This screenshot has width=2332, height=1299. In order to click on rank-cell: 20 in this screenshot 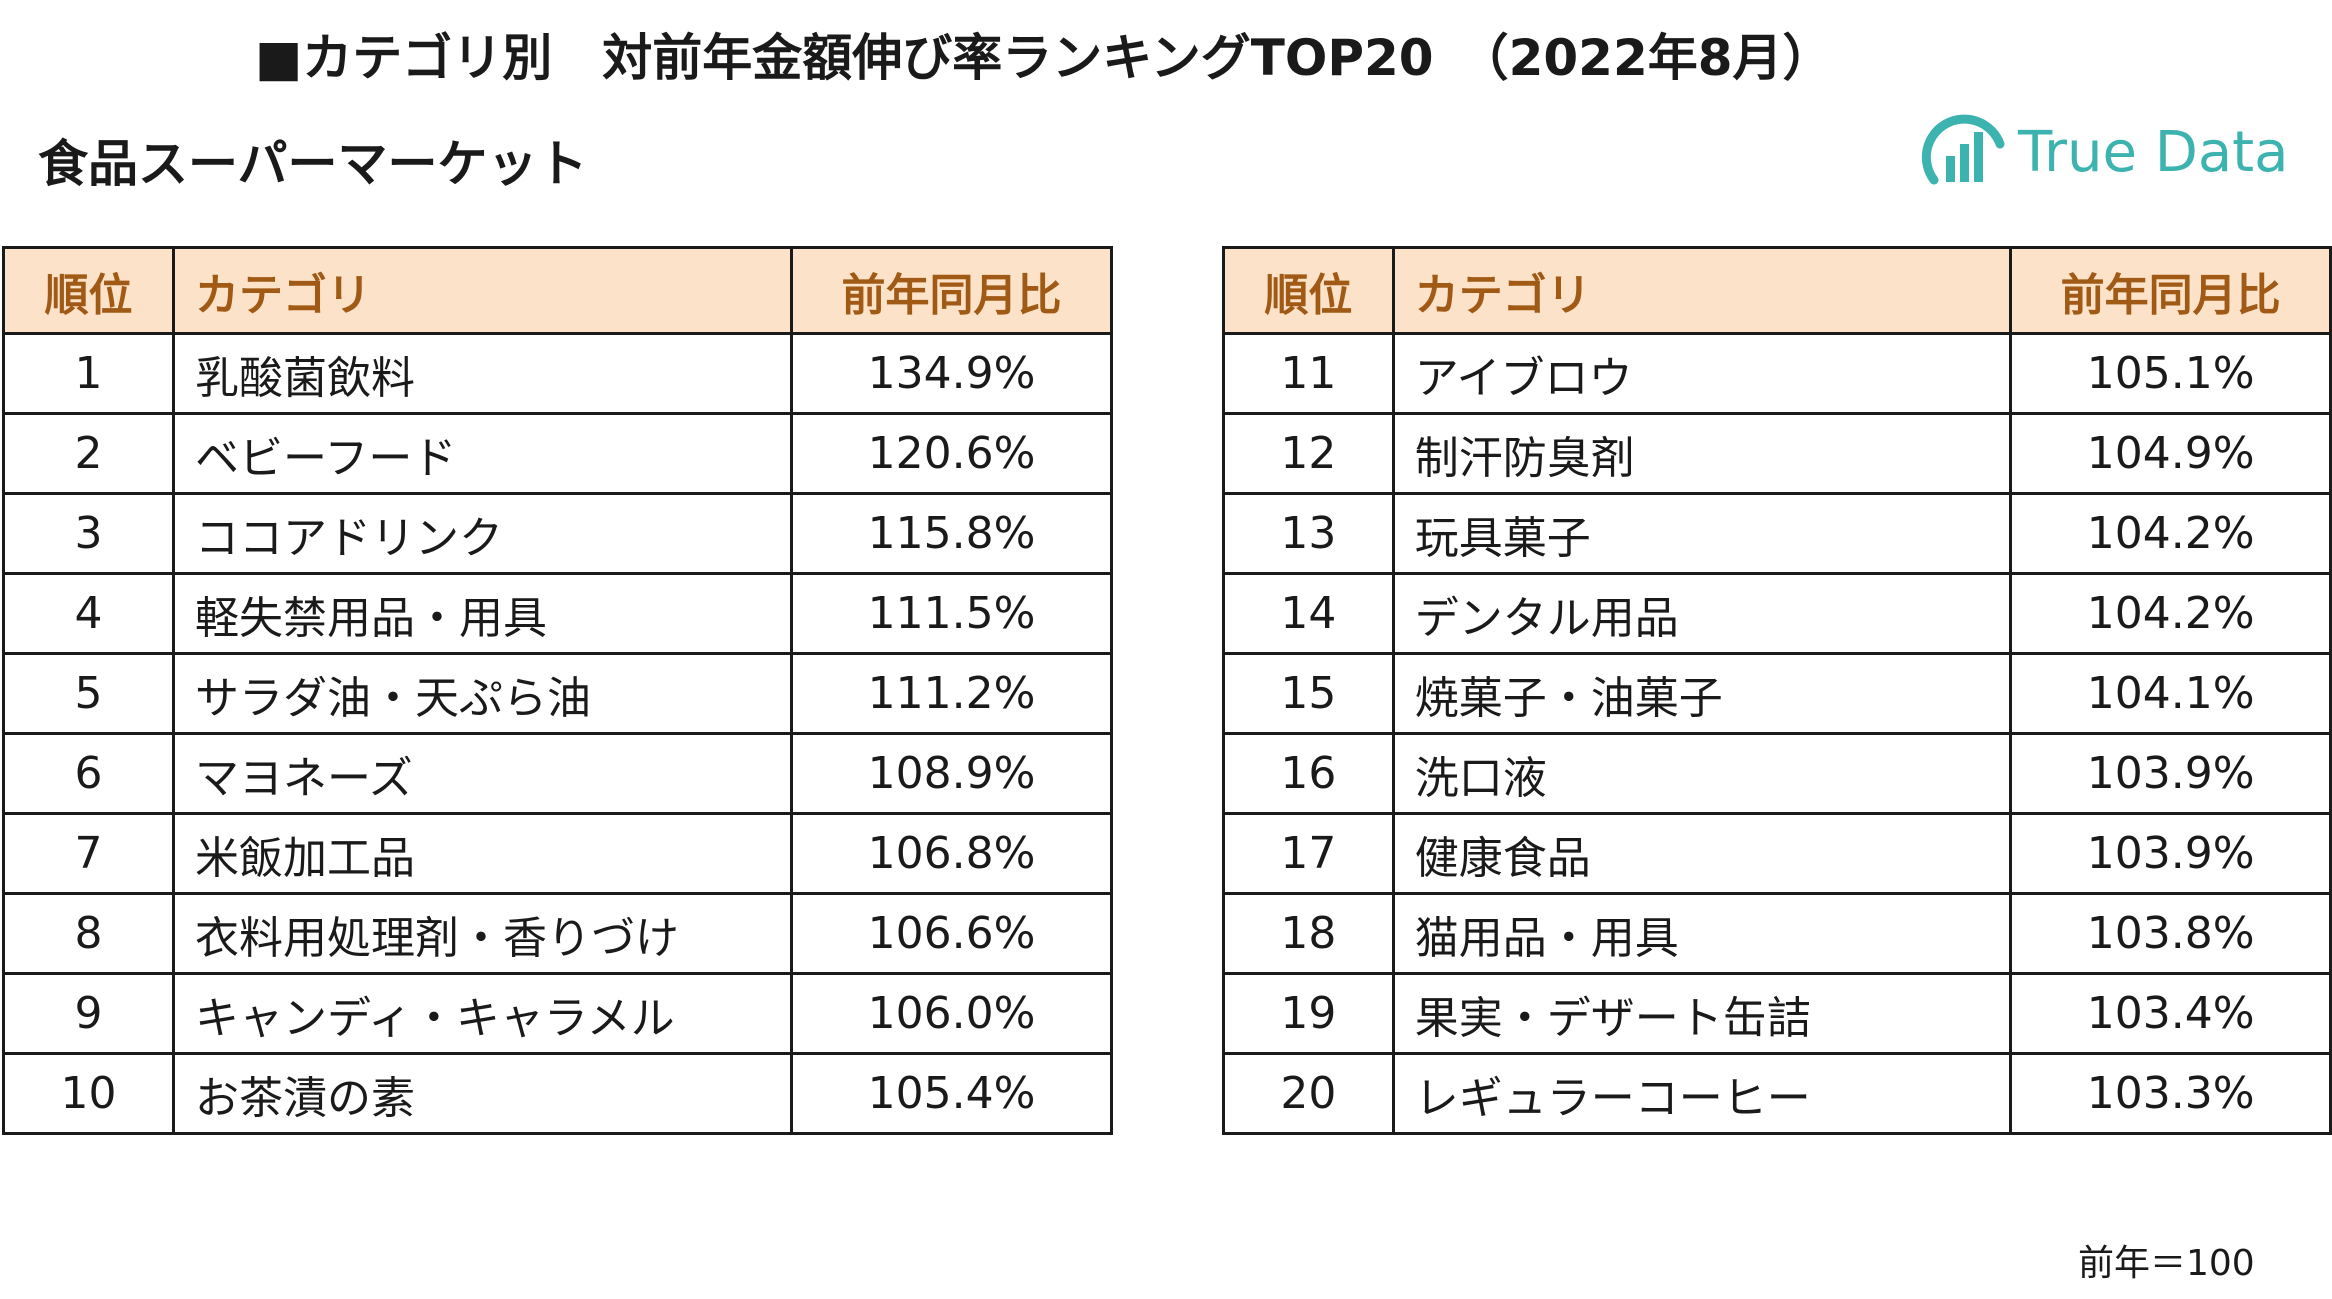, I will do `click(1308, 1093)`.